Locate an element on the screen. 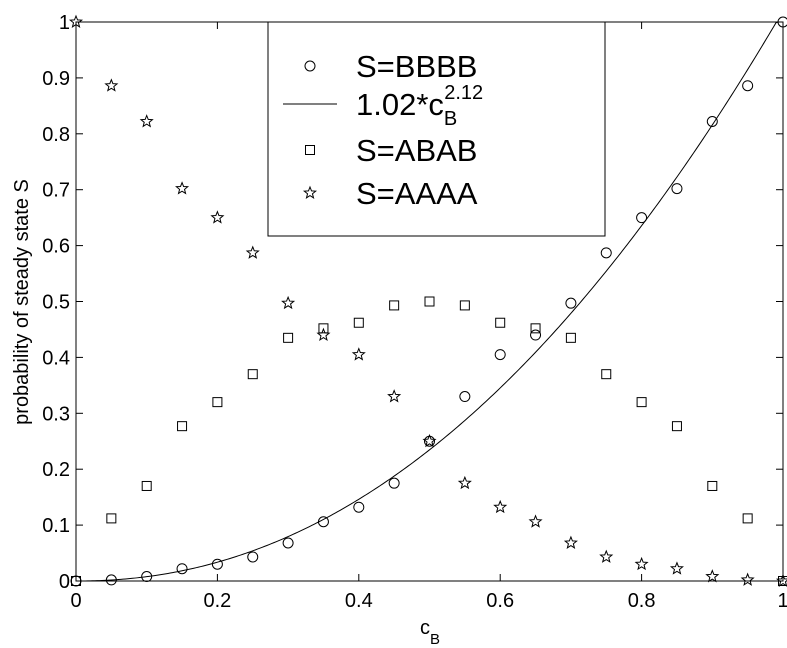  x-axis-label-sub: B is located at coordinates (435, 639).